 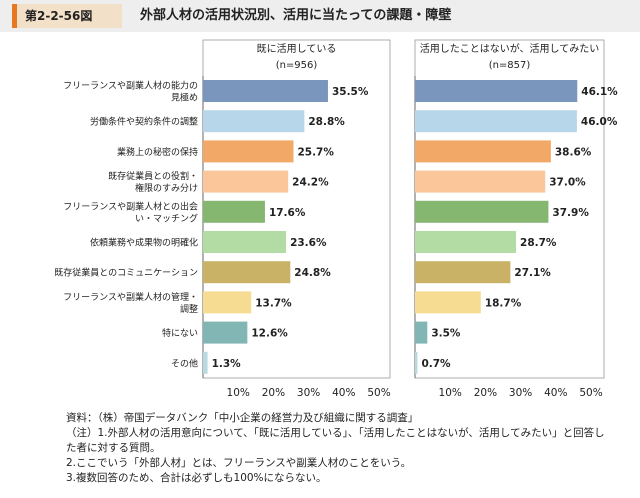 I want to click on category-label: い・マッチング, so click(x=166, y=218).